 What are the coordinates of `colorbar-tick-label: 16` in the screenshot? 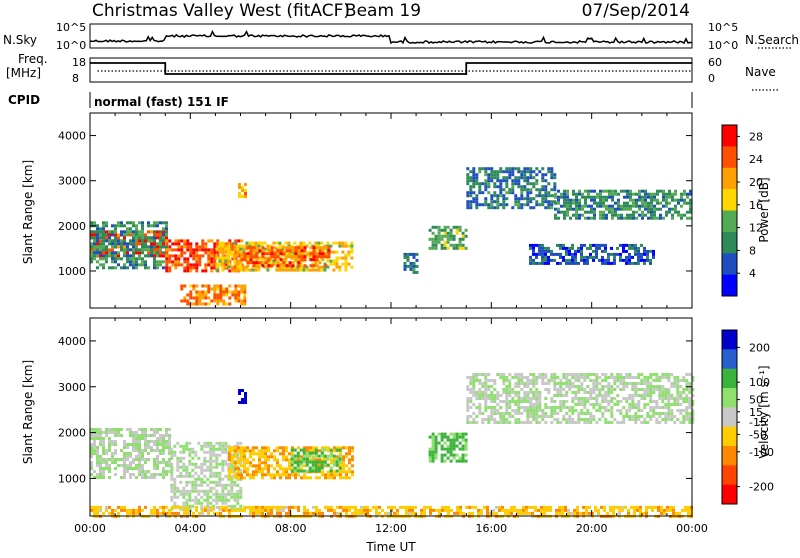 It's located at (756, 205).